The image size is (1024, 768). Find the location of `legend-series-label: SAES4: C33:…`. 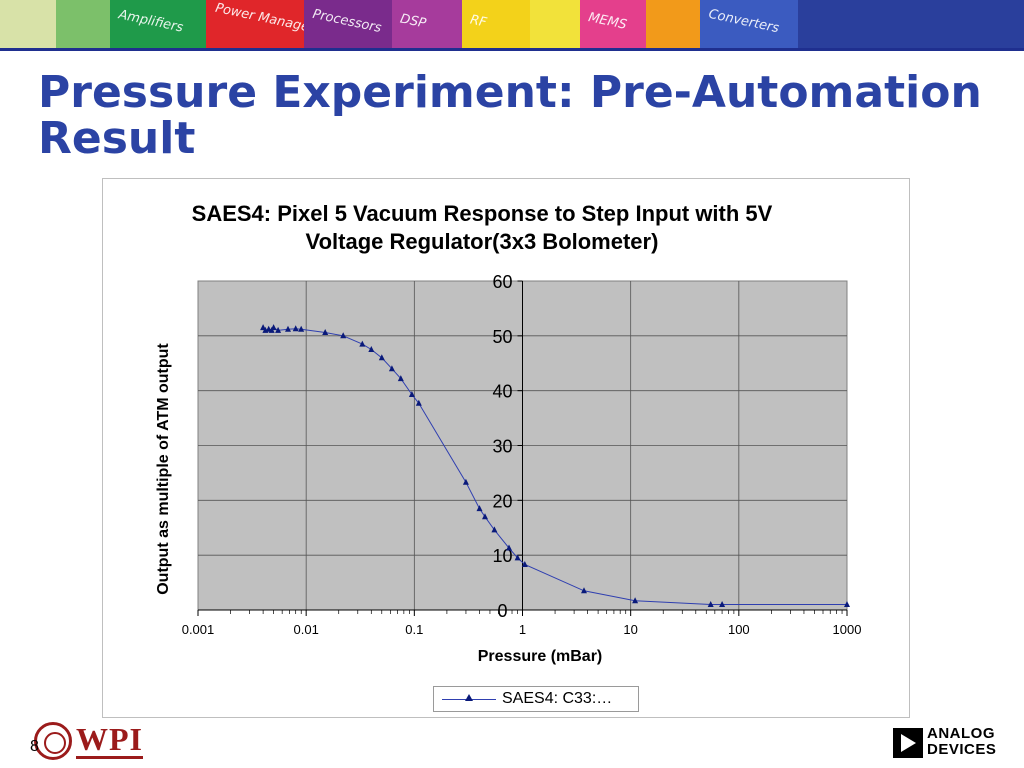

legend-series-label: SAES4: C33:… is located at coordinates (557, 698).